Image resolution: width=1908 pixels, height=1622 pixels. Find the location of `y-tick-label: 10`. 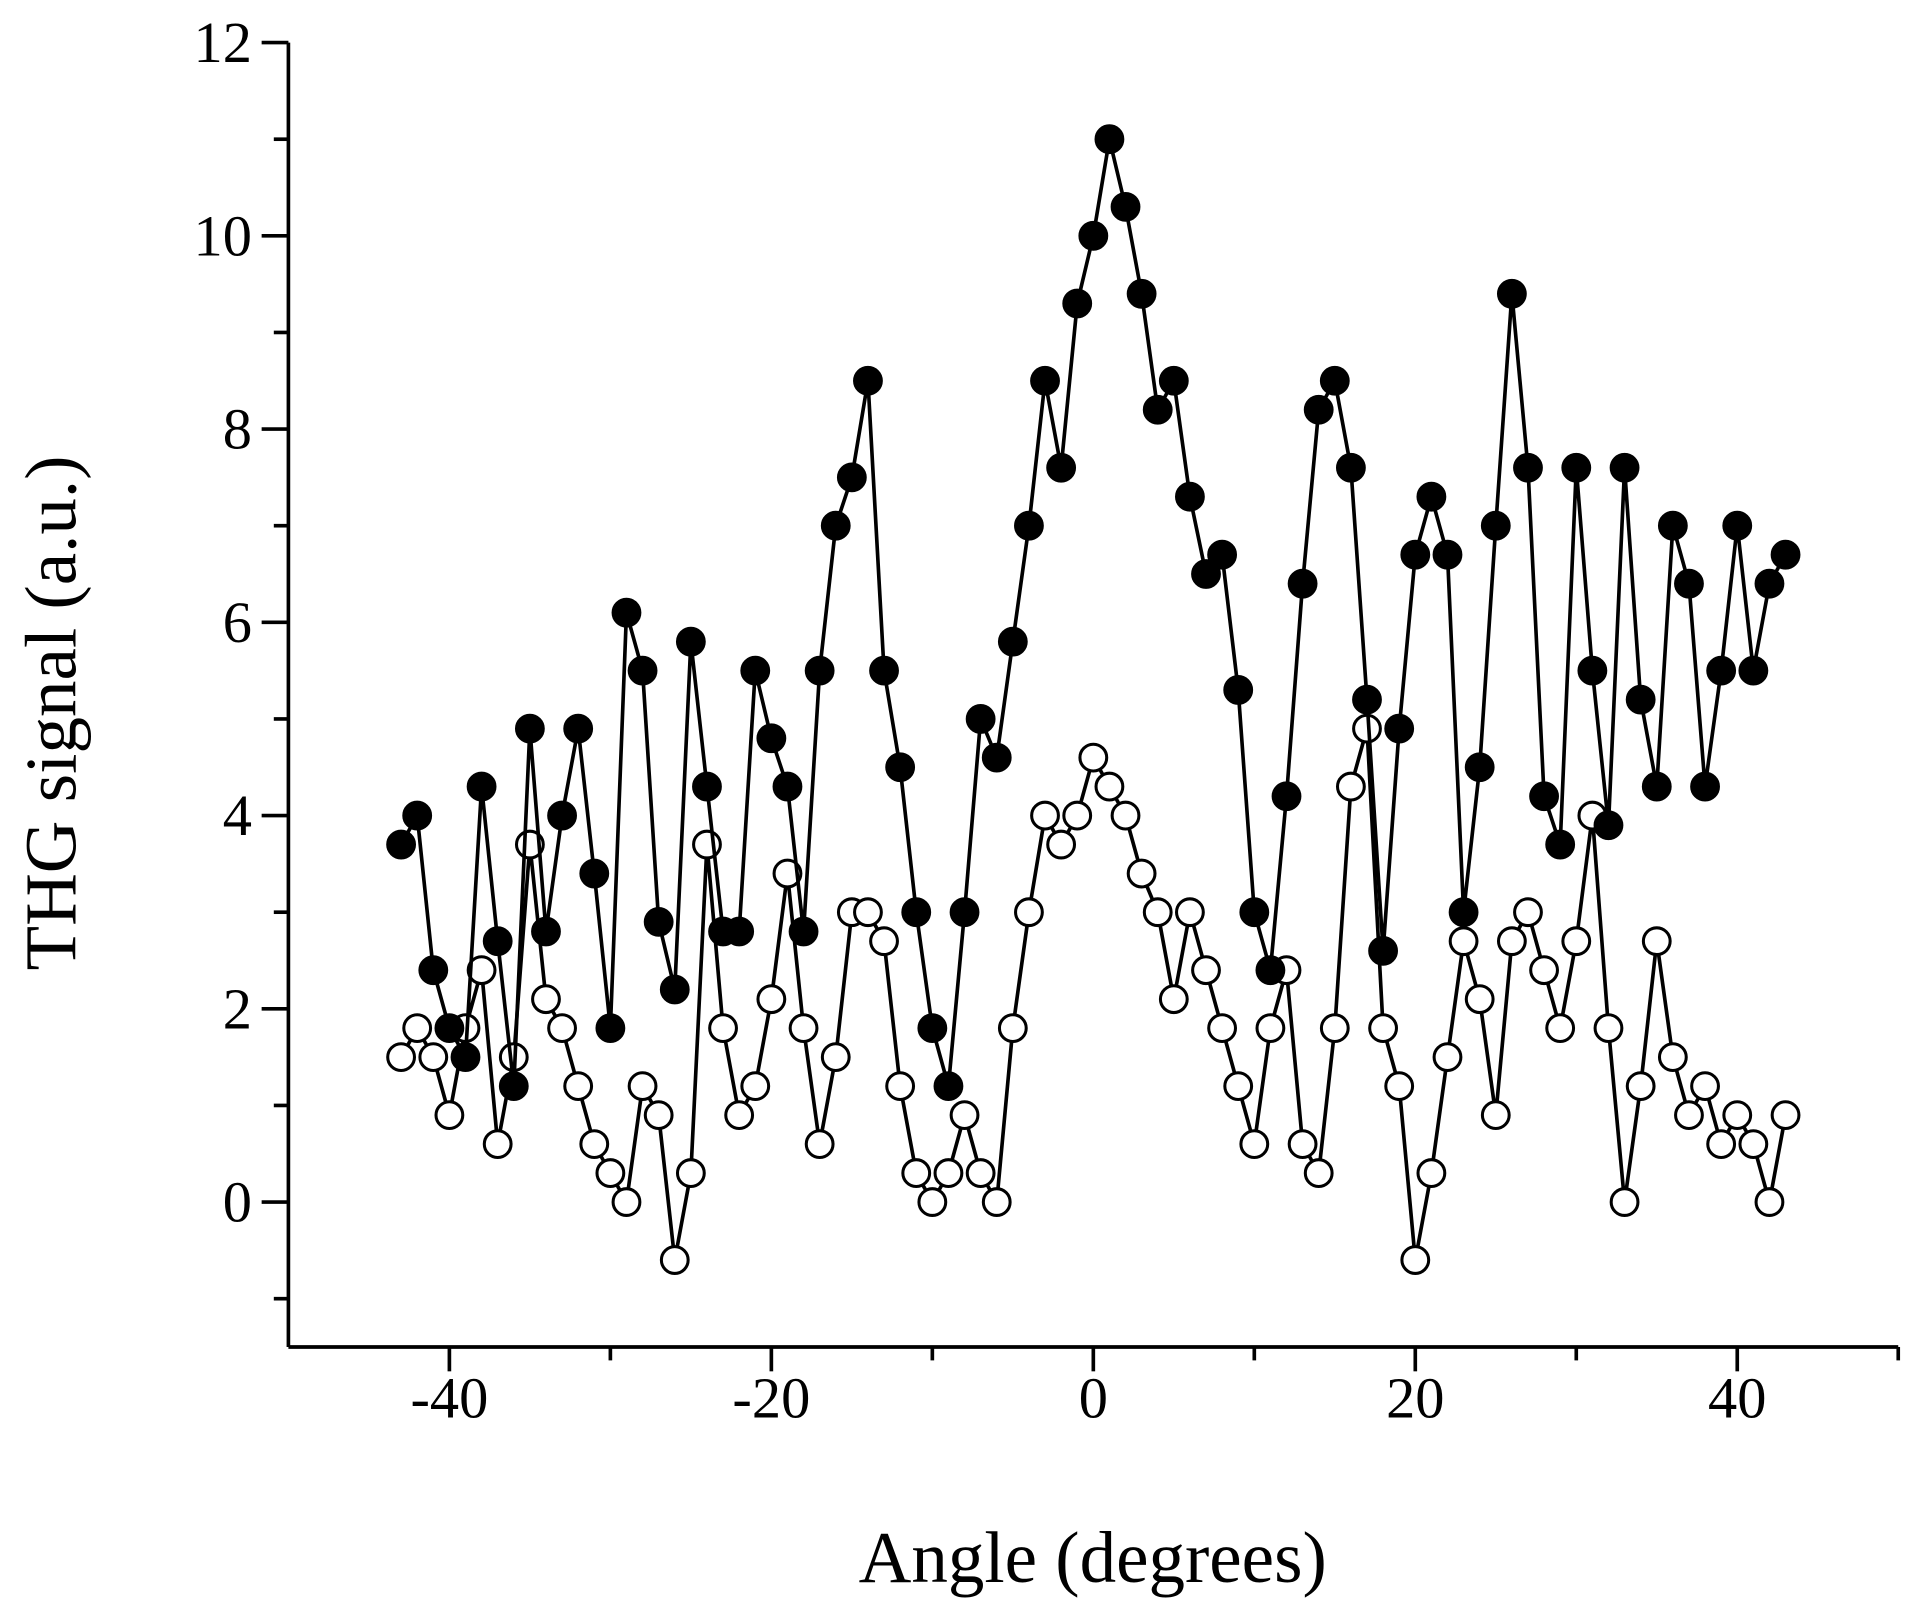

y-tick-label: 10 is located at coordinates (223, 235).